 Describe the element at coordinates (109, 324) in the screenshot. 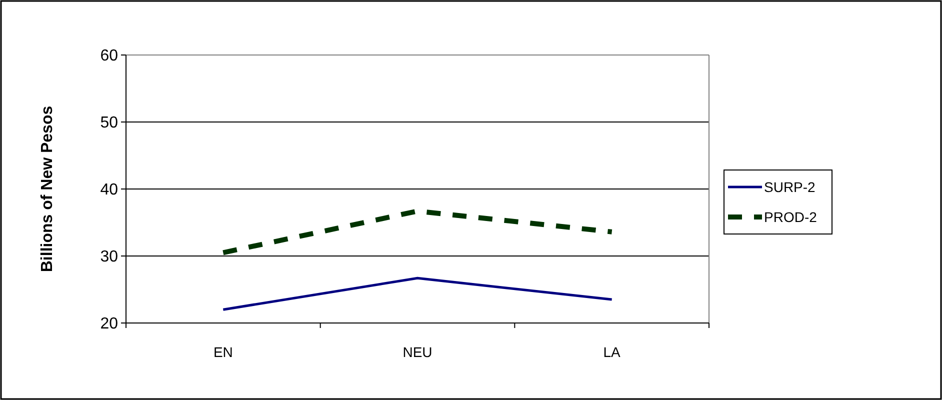

I see `y-tick-label: 20` at that location.